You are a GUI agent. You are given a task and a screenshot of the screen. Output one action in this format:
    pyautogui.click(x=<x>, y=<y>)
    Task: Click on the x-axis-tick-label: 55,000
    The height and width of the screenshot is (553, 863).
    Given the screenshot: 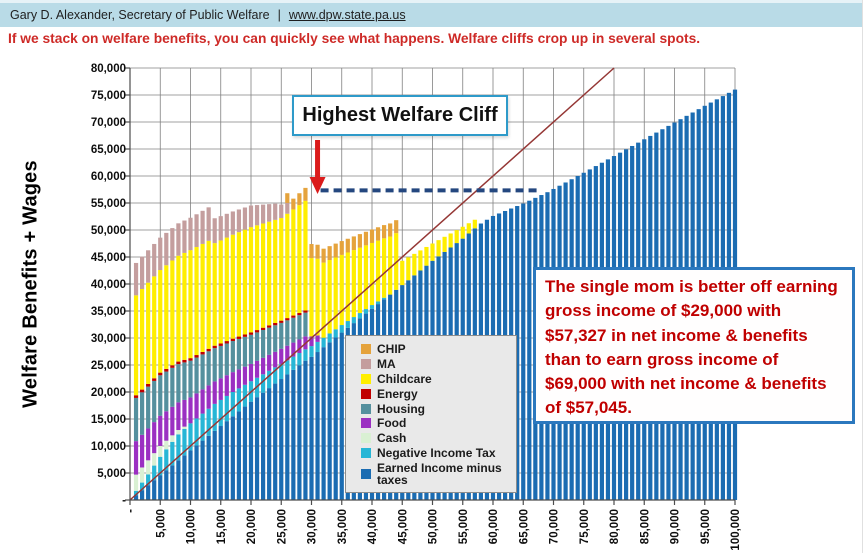 What is the action you would take?
    pyautogui.click(x=464, y=526)
    